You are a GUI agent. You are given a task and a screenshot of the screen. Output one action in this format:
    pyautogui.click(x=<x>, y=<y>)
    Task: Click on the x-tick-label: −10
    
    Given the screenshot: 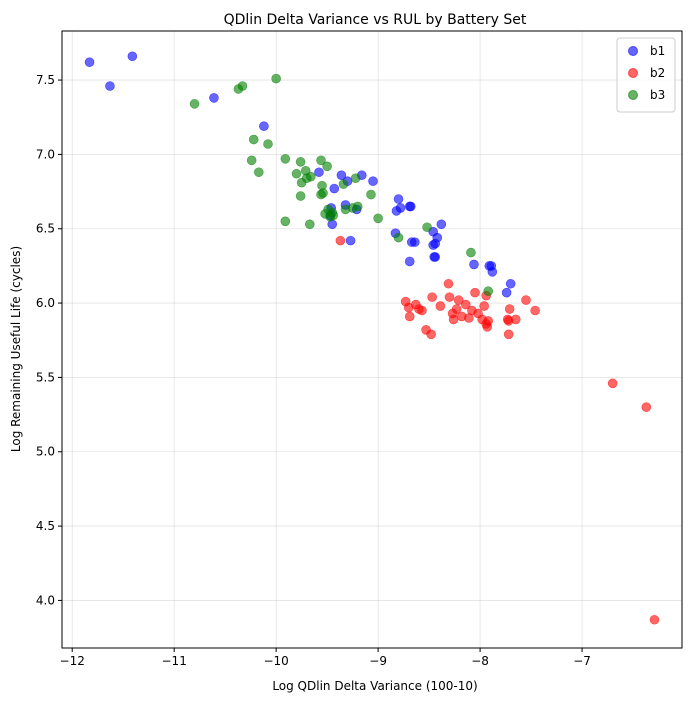 What is the action you would take?
    pyautogui.click(x=275, y=661)
    